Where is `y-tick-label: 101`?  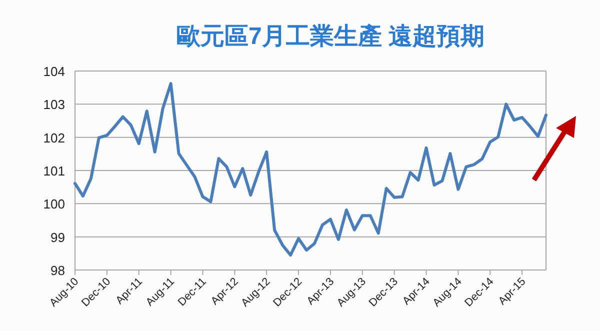
y-tick-label: 101 is located at coordinates (54, 171).